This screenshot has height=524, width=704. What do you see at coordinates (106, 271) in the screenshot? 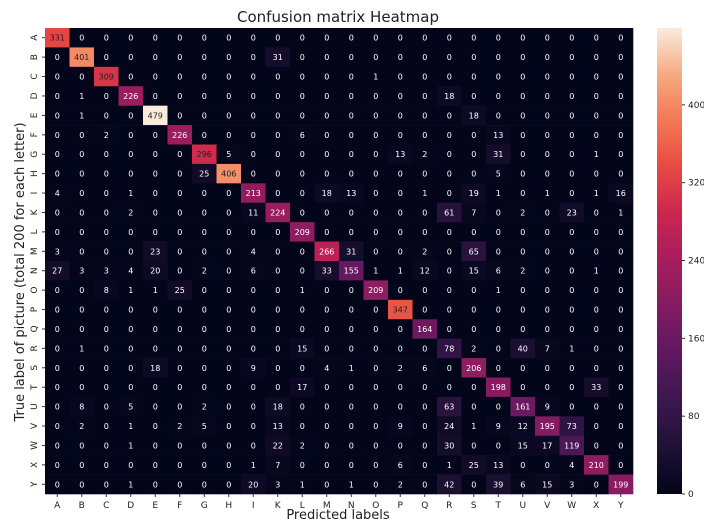
I see `cell-value-label: 3` at bounding box center [106, 271].